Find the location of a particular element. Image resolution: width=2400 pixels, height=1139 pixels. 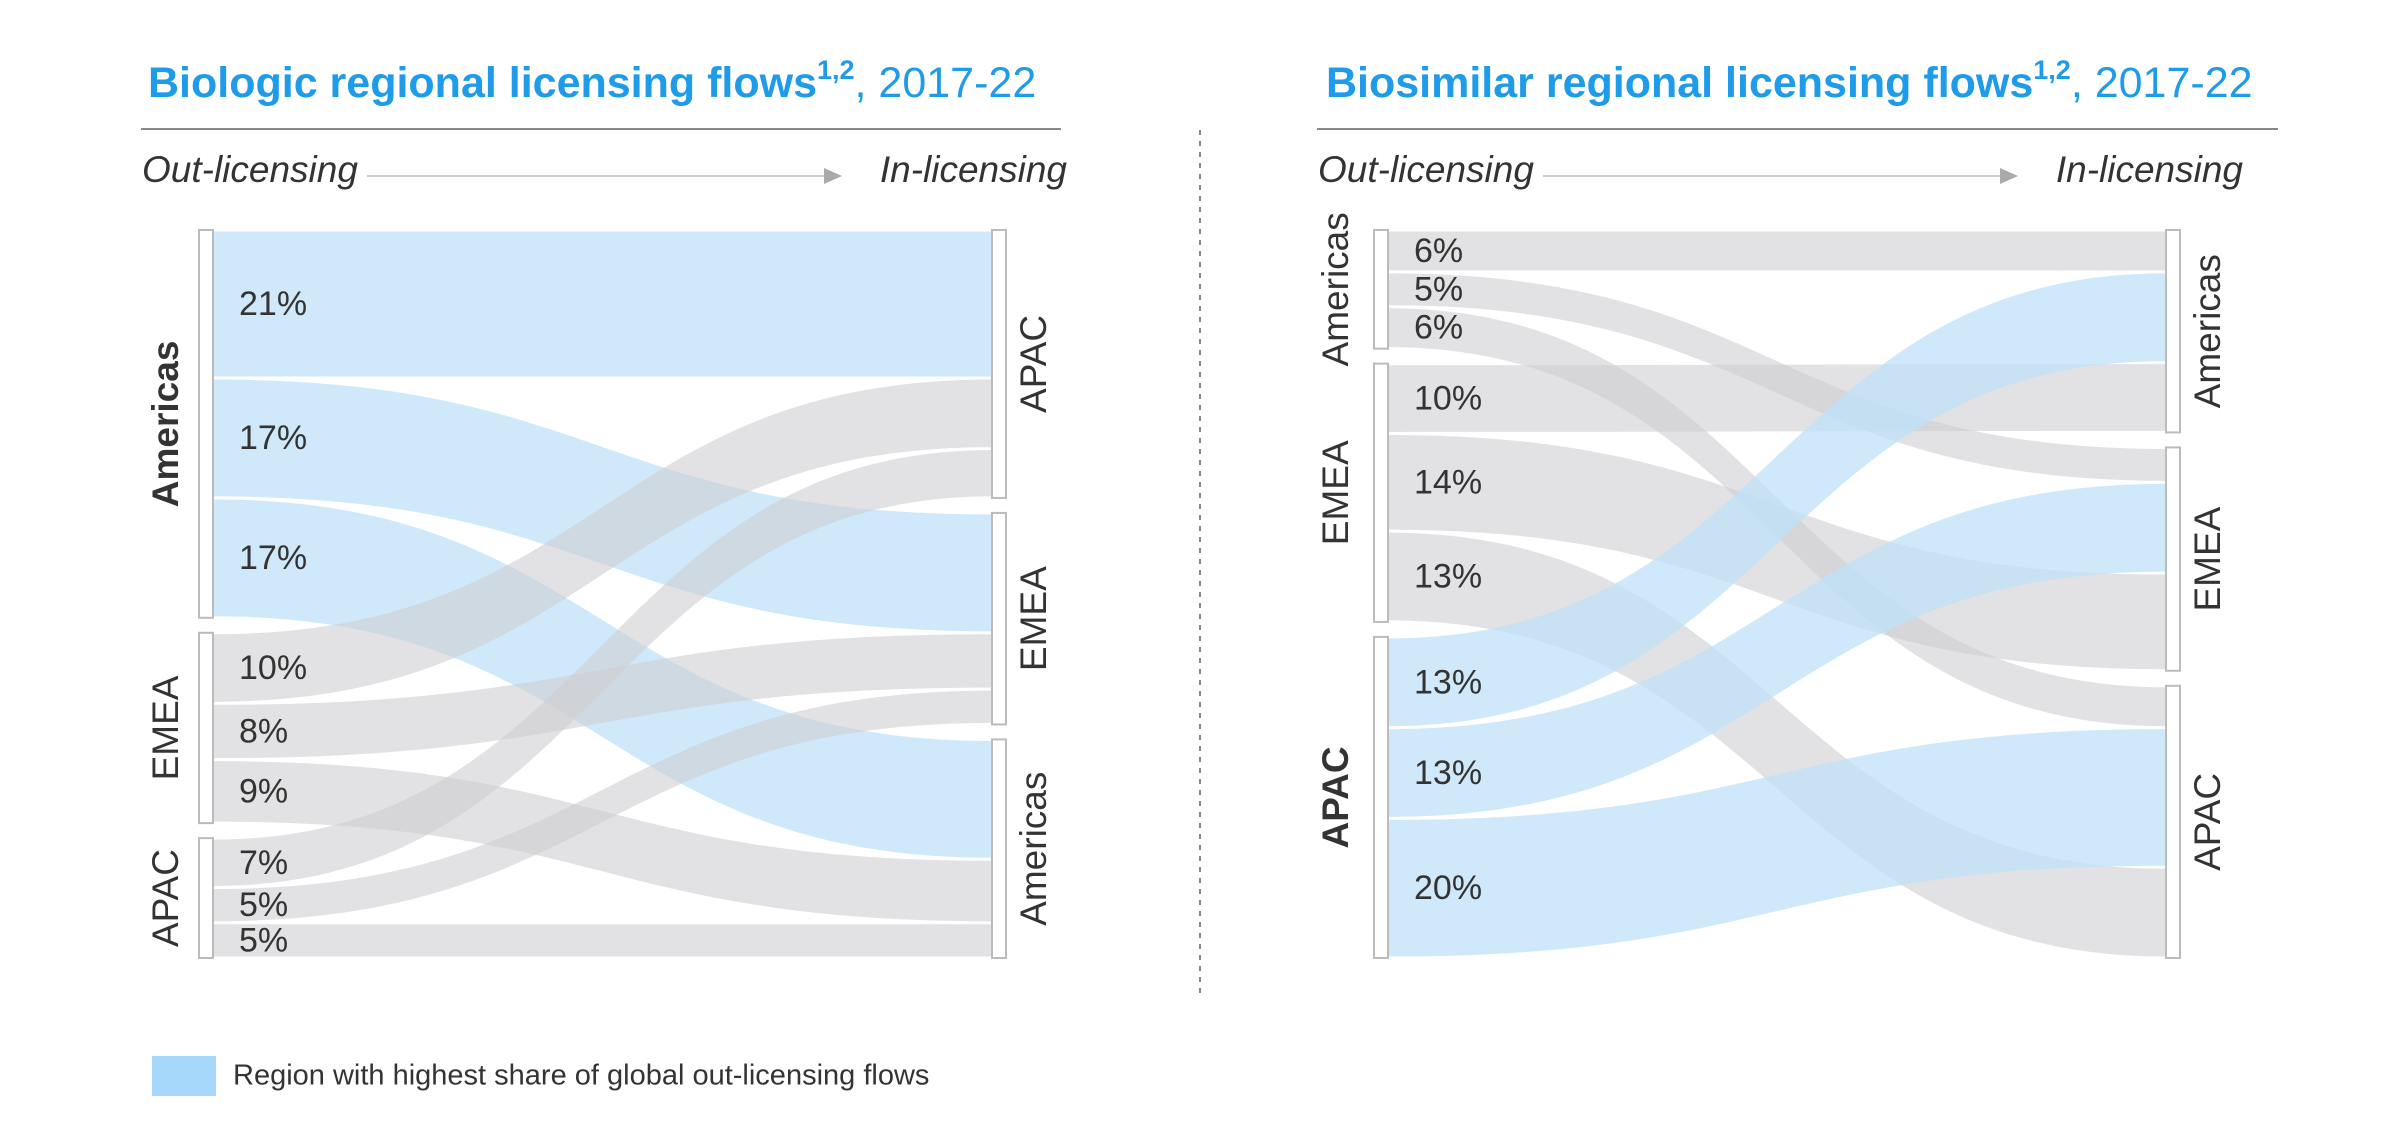

flow-label: 8% is located at coordinates (263, 731).